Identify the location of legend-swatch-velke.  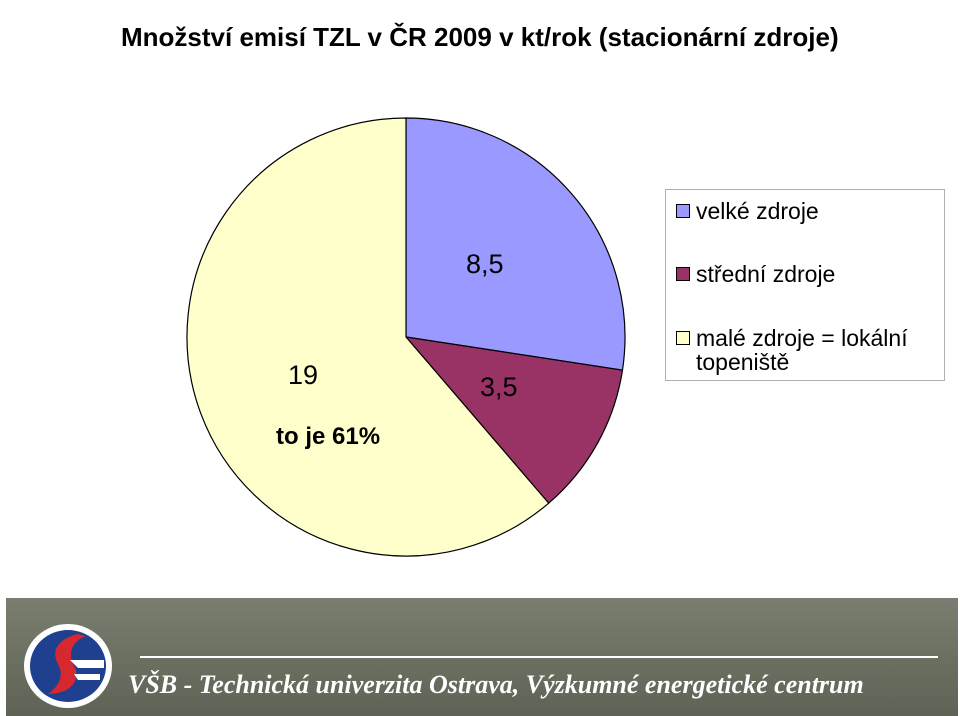
(683, 211).